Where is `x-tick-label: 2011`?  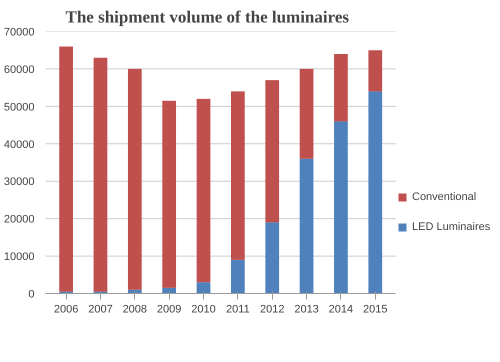
x-tick-label: 2011 is located at coordinates (238, 310).